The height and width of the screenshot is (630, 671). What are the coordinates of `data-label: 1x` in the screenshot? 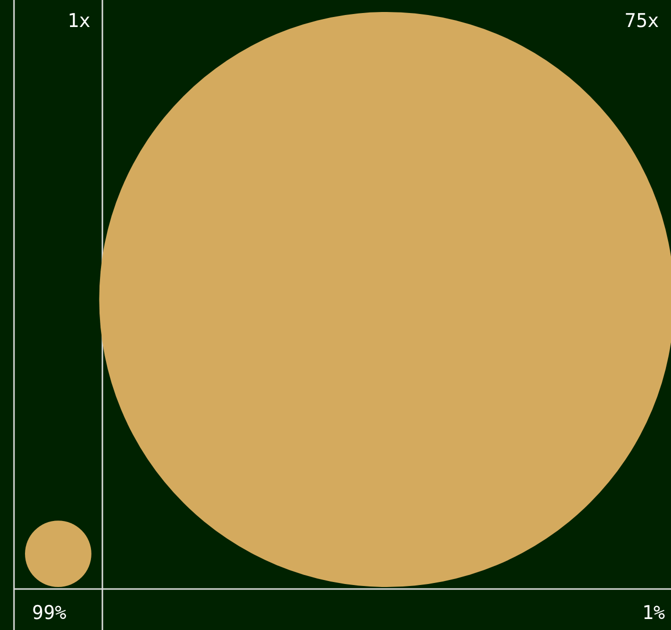 It's located at (79, 21).